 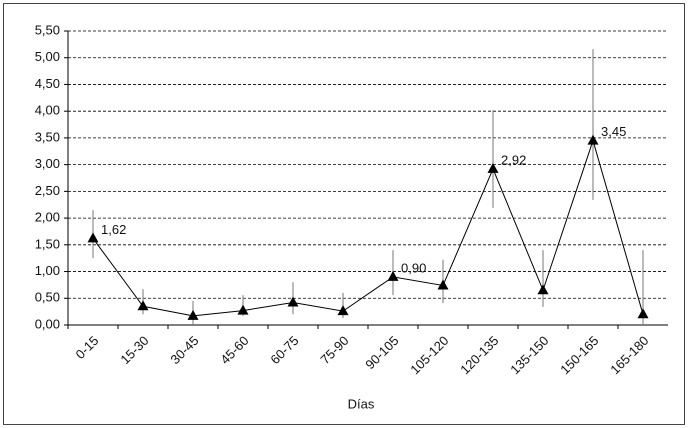 What do you see at coordinates (413, 267) in the screenshot?
I see `value-label: 0,90` at bounding box center [413, 267].